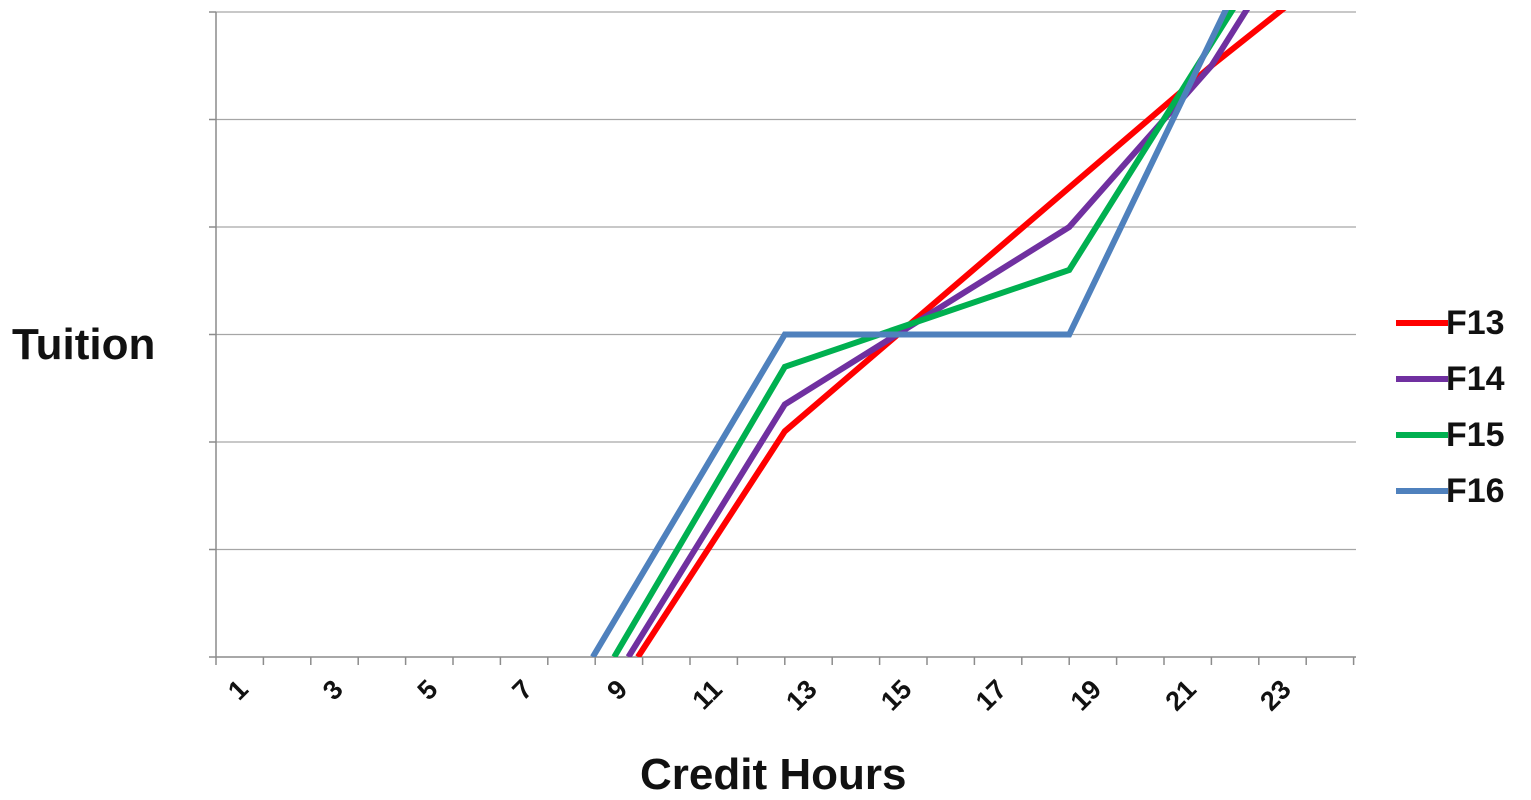 This screenshot has width=1531, height=800. Describe the element at coordinates (1422, 491) in the screenshot. I see `legend-swatch-f16` at that location.